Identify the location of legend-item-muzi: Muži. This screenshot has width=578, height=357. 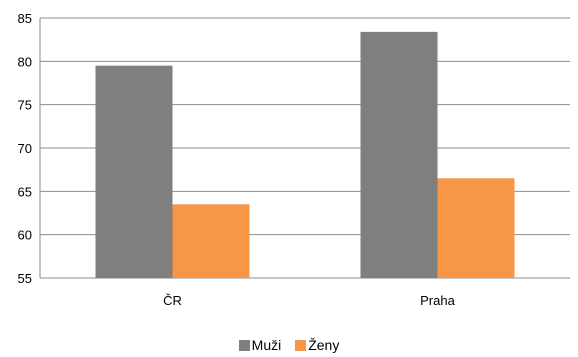
(260, 345).